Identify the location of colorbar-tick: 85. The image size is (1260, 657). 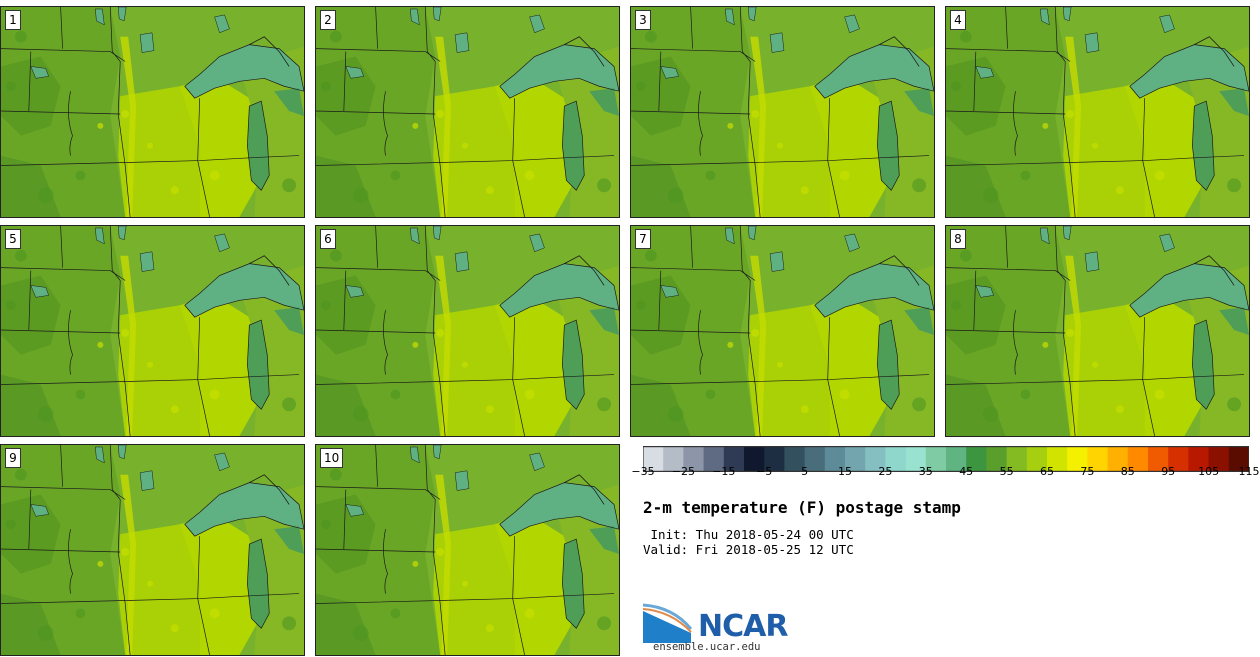
(1127, 471).